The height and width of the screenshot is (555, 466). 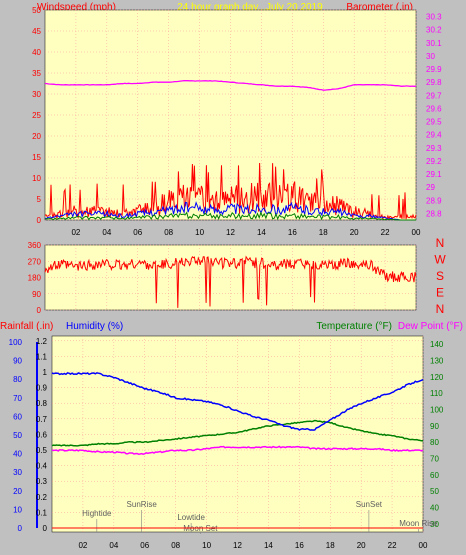 I want to click on weather-x-ticks: 02 04 06 08 10 12 14 16 18 20 22 00, so click(x=253, y=545).